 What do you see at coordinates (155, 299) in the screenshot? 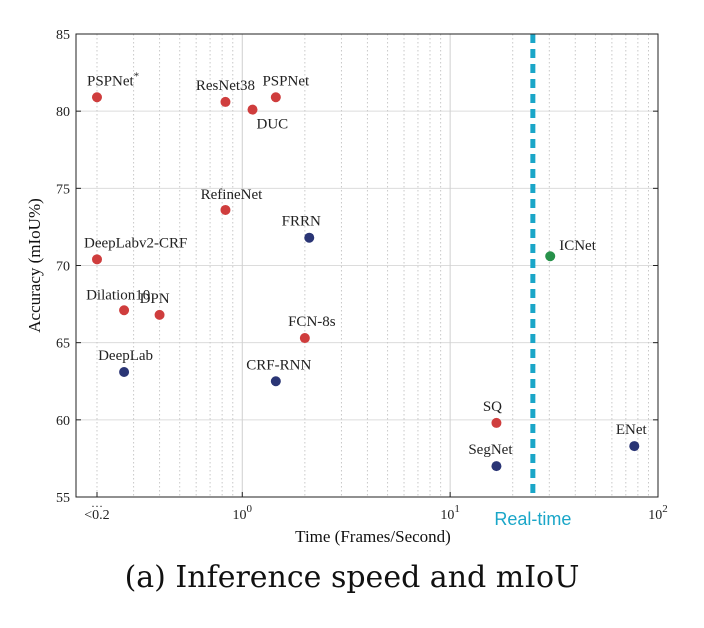
I see `label-dpn: DPN` at bounding box center [155, 299].